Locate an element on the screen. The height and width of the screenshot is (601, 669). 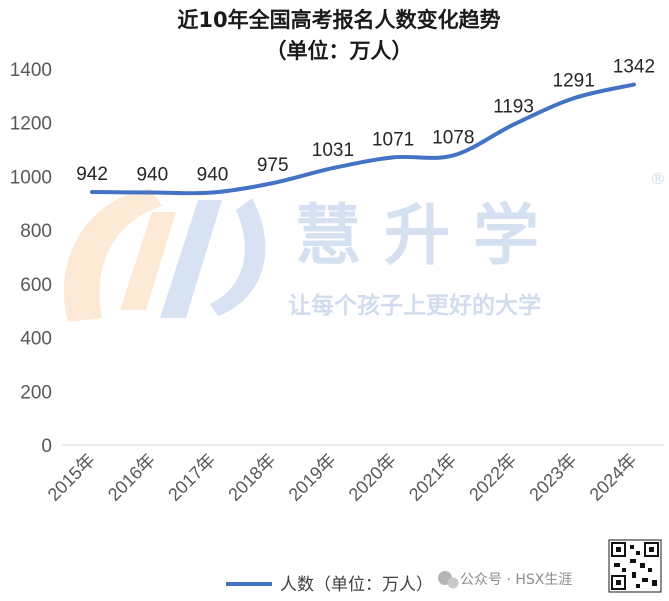
chart-title: 近10年全国高考报名人数变化趋势 is located at coordinates (338, 20).